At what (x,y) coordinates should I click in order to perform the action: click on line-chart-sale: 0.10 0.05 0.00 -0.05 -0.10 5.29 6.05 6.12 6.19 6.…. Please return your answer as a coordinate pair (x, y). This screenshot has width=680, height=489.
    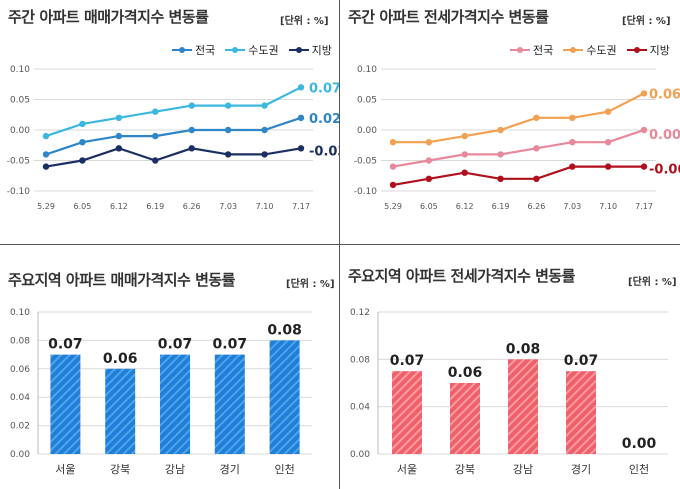
    Looking at the image, I should click on (177, 138).